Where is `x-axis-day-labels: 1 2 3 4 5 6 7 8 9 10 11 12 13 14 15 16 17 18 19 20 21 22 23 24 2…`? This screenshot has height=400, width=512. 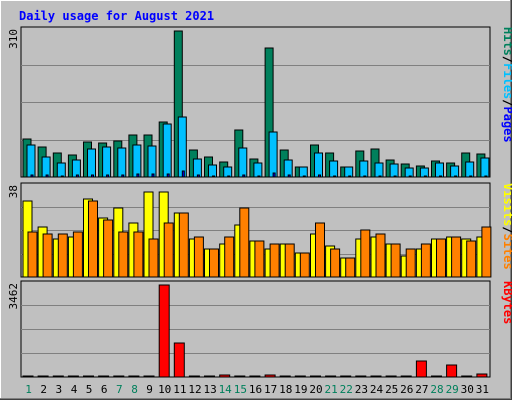 x-axis-day-labels: 1 2 3 4 5 6 7 8 9 10 11 12 13 14 15 16 17 18 19 20 21 22 23 24 2… is located at coordinates (257, 389).